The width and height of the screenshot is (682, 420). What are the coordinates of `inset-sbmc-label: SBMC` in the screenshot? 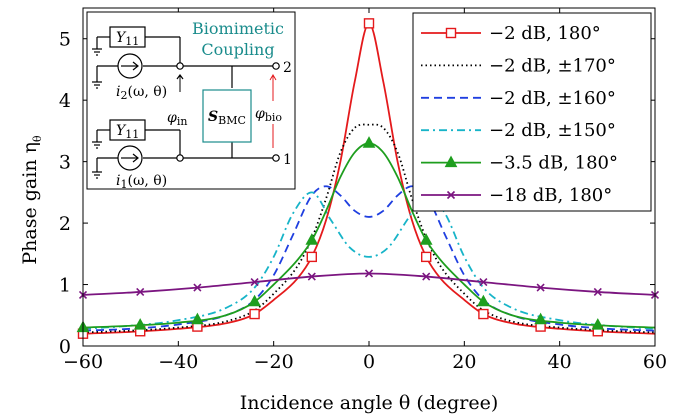 It's located at (227, 118).